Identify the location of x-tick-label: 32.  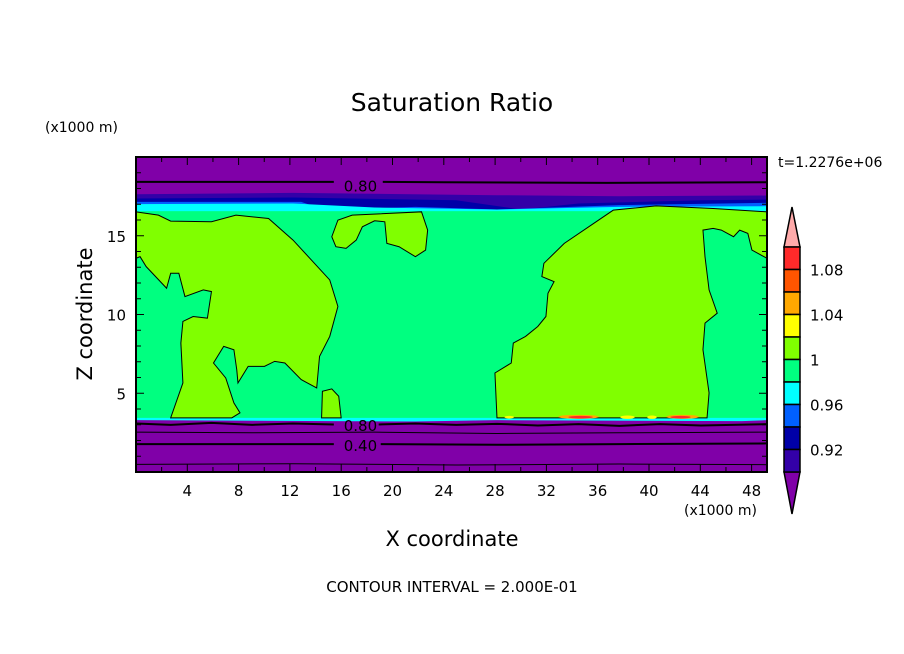
(546, 491).